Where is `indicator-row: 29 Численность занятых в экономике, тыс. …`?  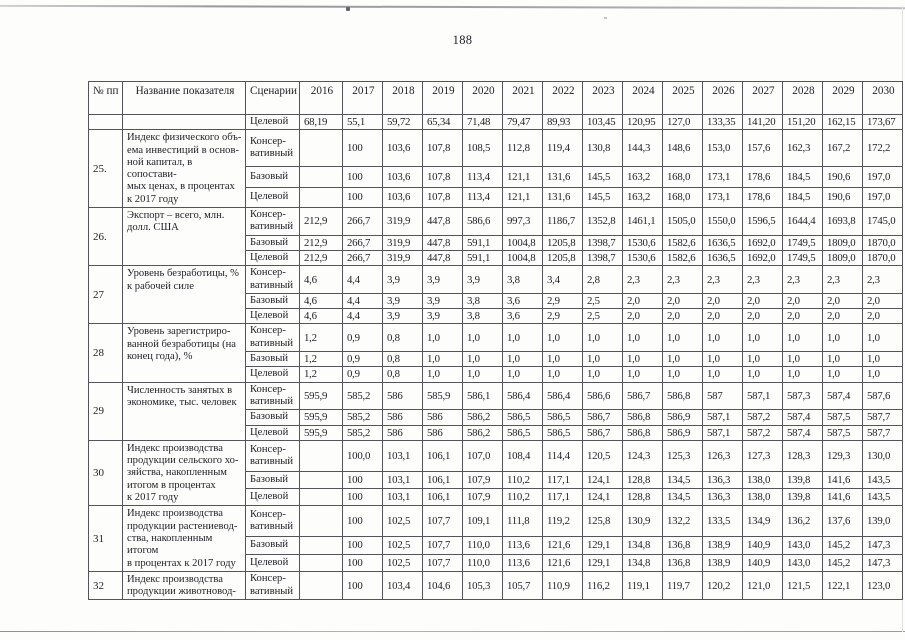
indicator-row: 29 Численность занятых в экономике, тыс. … is located at coordinates (495, 411).